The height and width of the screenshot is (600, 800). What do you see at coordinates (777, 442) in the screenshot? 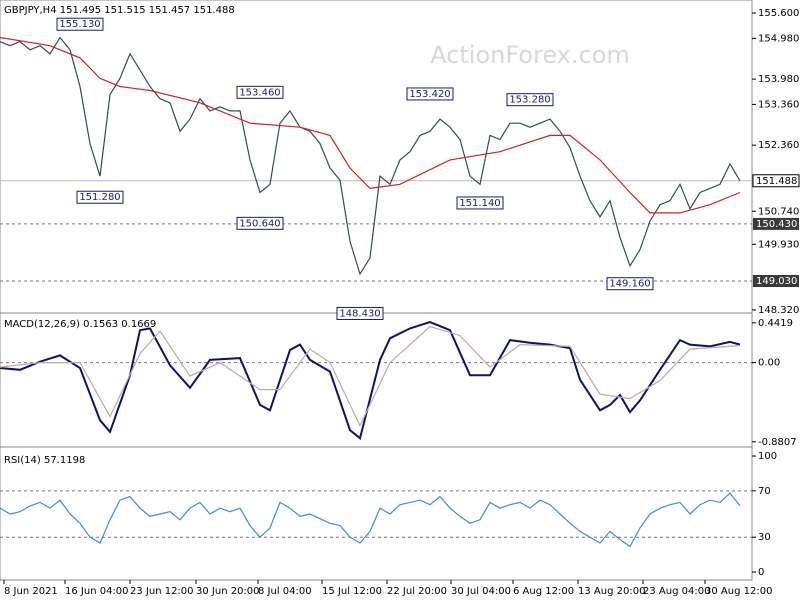
I see `y-tick-label: -0.8807` at bounding box center [777, 442].